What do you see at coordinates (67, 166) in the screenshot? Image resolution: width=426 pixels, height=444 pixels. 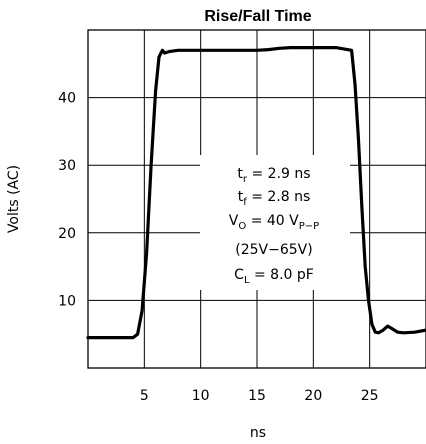 I see `y-tick-label: 30` at bounding box center [67, 166].